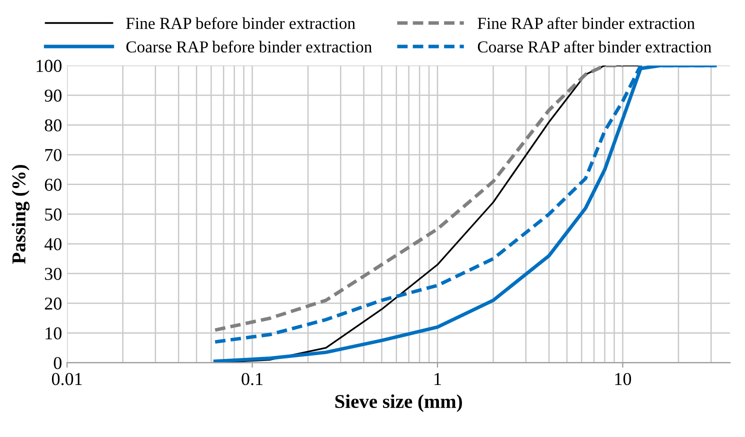 This screenshot has width=745, height=437. I want to click on legend-label: Fine RAP before binder extraction, so click(241, 23).